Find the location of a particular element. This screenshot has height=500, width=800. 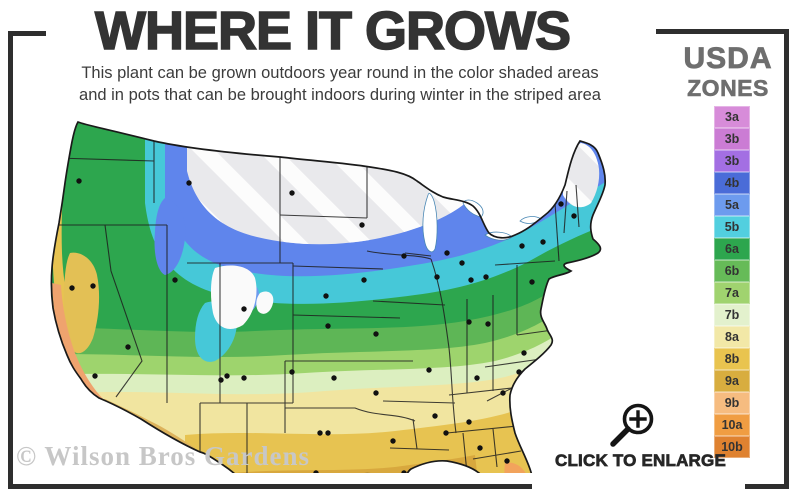

legend-zone-7b: 7b is located at coordinates (732, 315).